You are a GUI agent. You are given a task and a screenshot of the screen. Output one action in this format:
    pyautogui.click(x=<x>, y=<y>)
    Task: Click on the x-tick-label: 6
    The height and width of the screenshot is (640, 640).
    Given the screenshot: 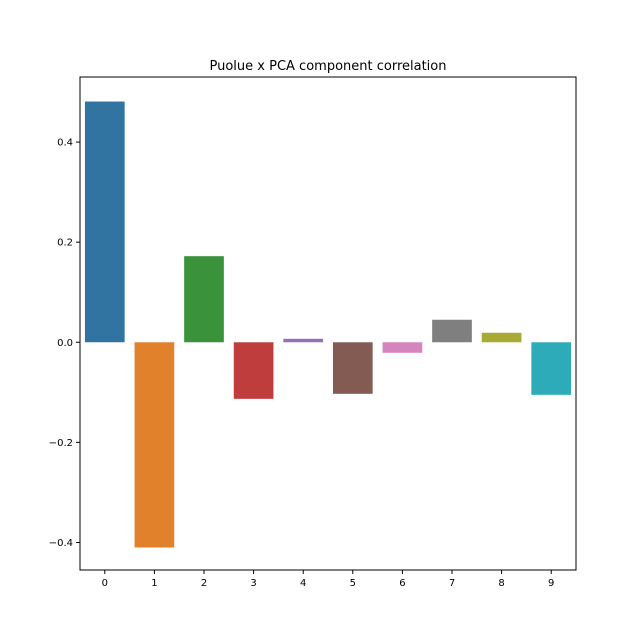 What is the action you would take?
    pyautogui.click(x=402, y=583)
    